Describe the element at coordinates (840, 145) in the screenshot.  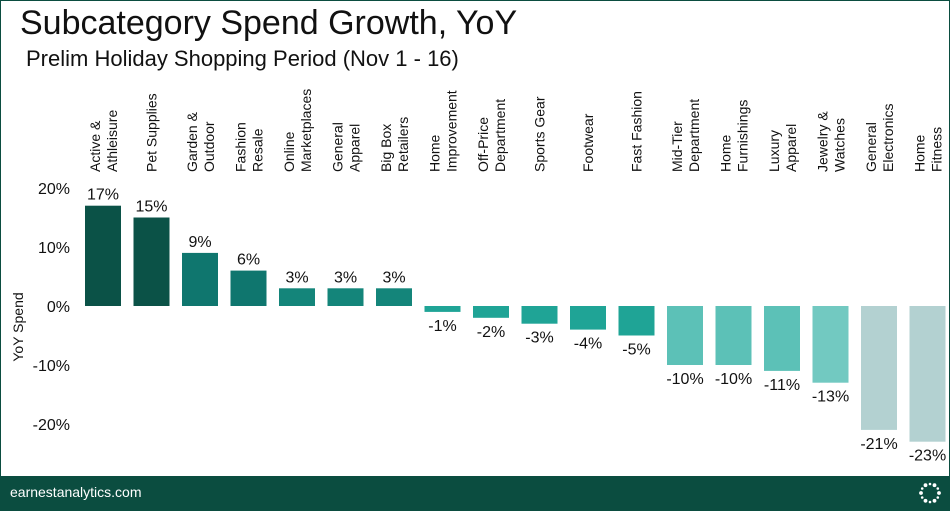
I see `category-label-line: Watches` at that location.